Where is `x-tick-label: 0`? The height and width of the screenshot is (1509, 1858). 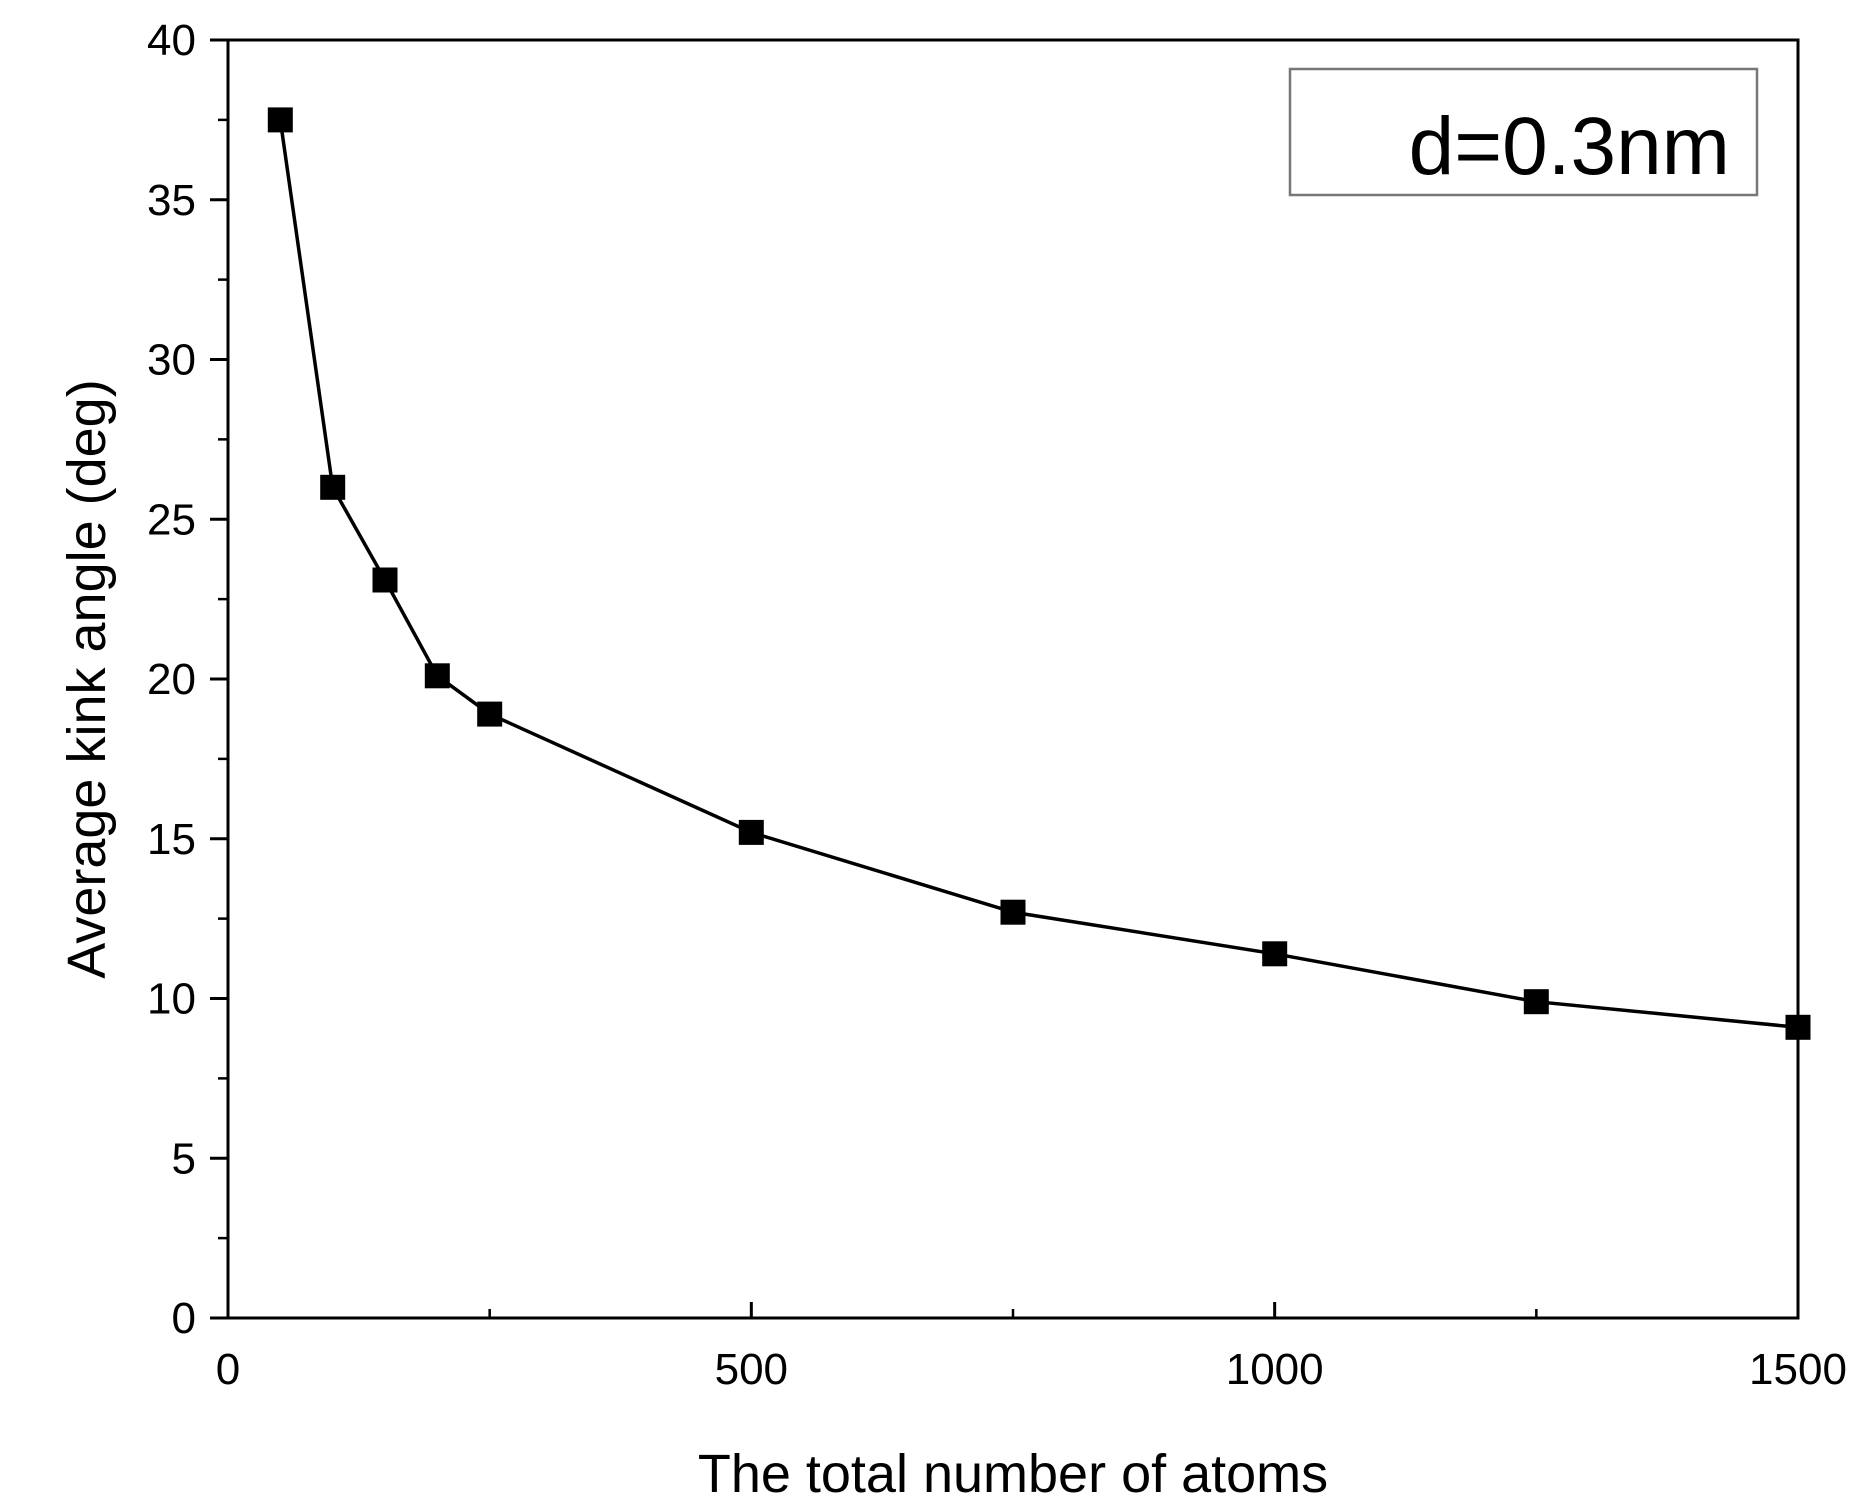 x-tick-label: 0 is located at coordinates (228, 1369).